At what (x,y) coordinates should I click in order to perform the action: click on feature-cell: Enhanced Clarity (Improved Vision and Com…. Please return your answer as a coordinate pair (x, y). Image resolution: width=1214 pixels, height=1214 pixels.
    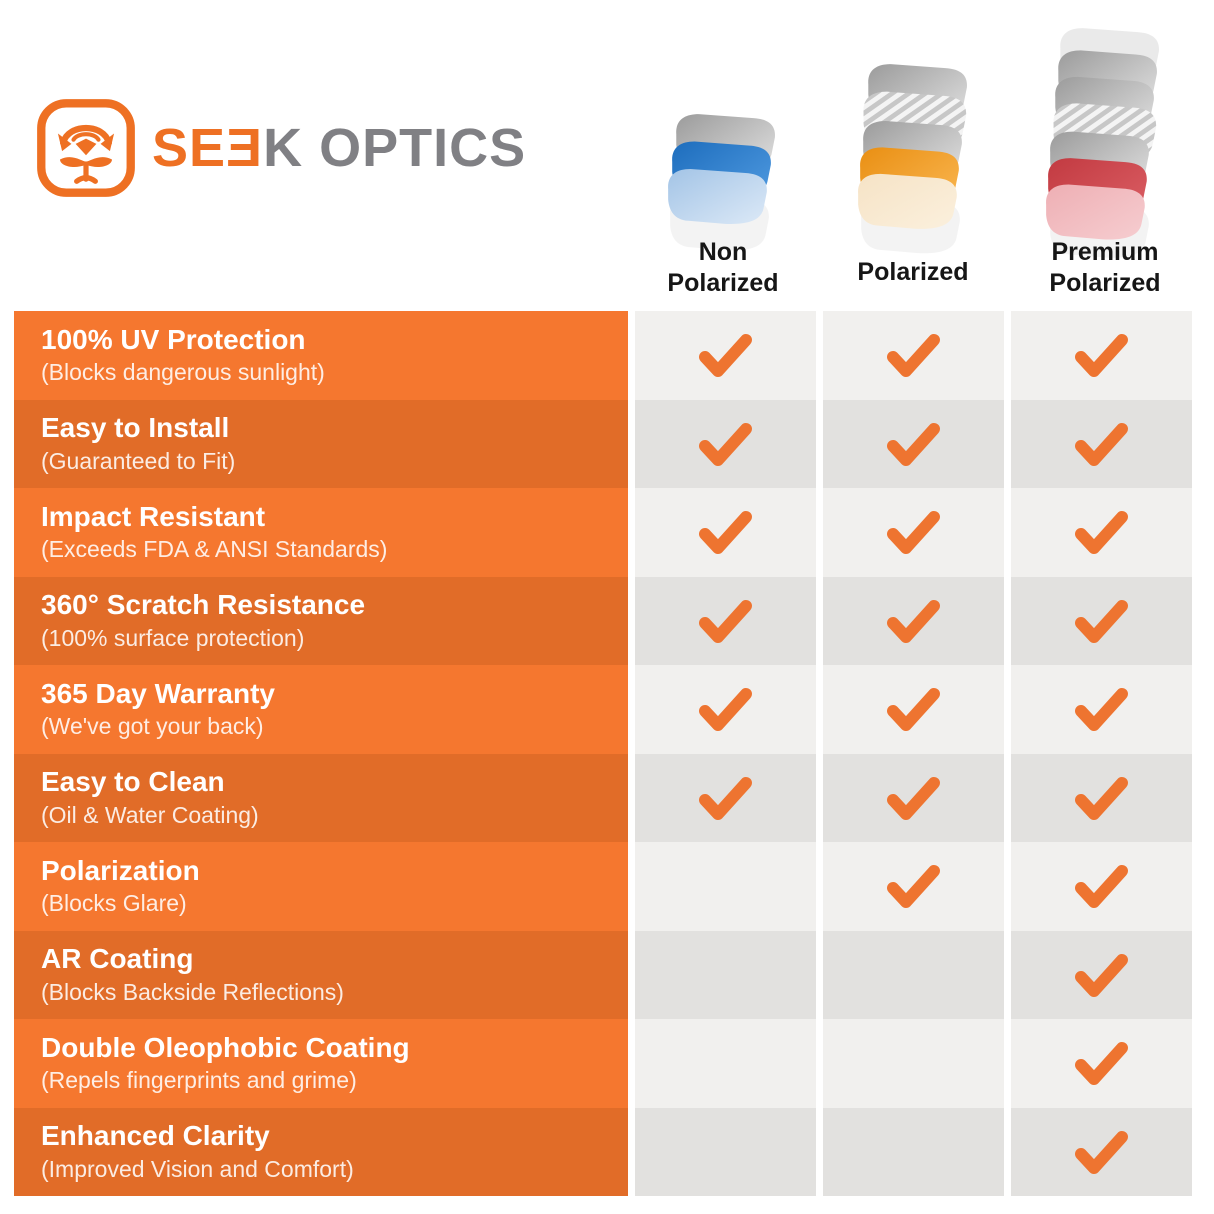
    Looking at the image, I should click on (321, 1151).